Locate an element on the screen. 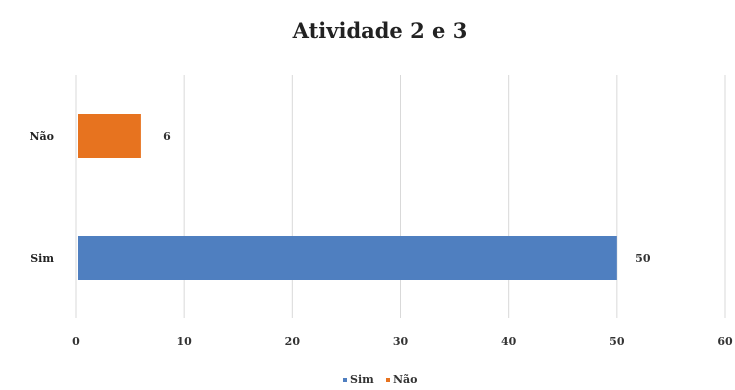  legend-label: Não is located at coordinates (405, 379).